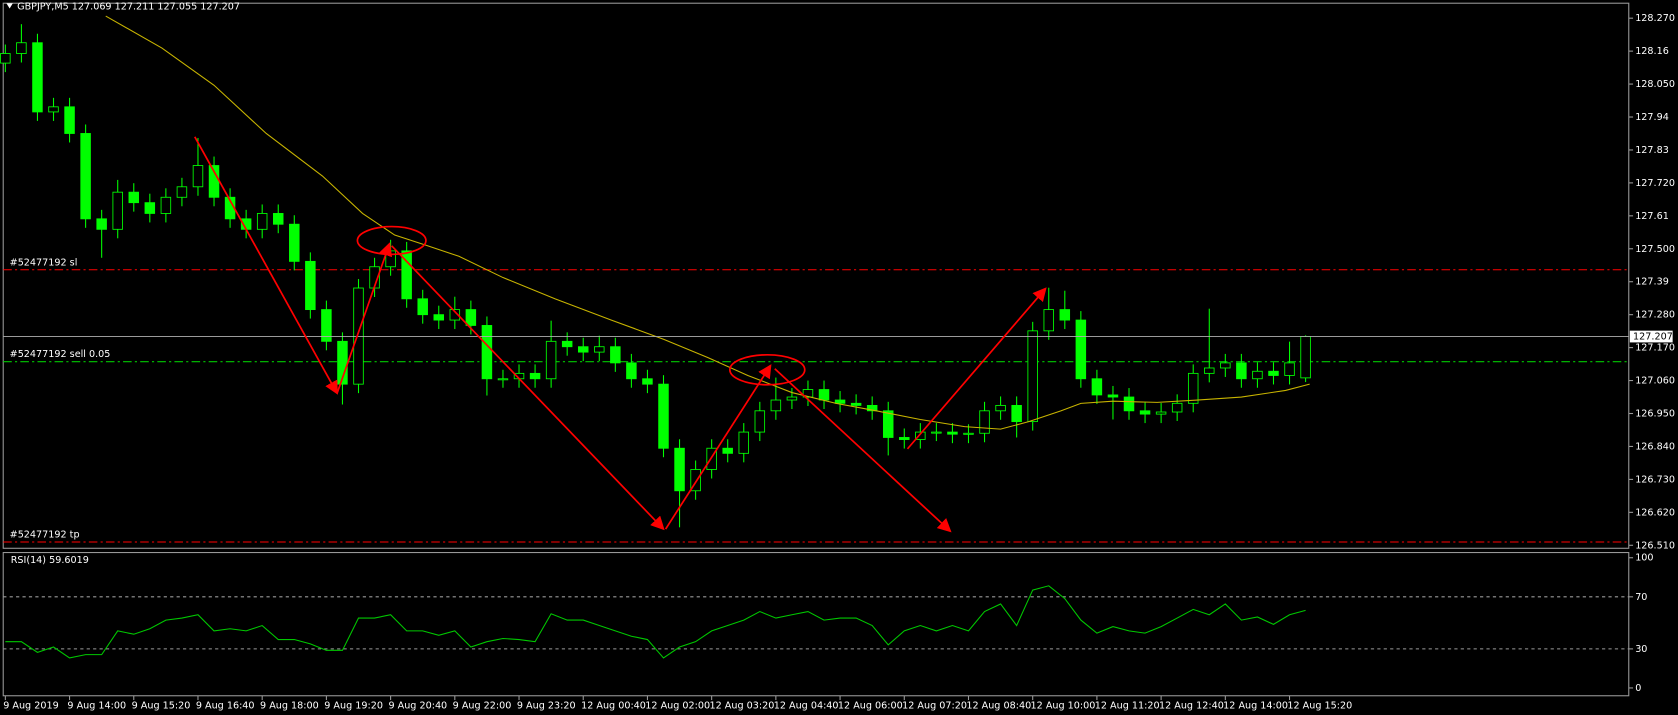 This screenshot has width=1678, height=715. Describe the element at coordinates (677, 705) in the screenshot. I see `x-tick-label: 12 Aug 02:00` at that location.